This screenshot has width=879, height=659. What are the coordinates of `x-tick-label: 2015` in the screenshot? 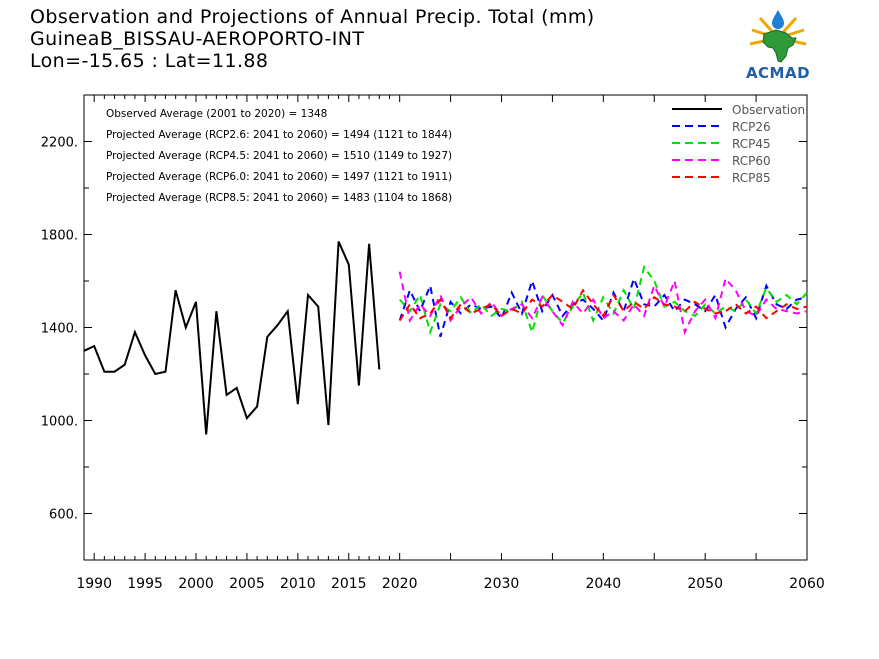 It's located at (349, 584).